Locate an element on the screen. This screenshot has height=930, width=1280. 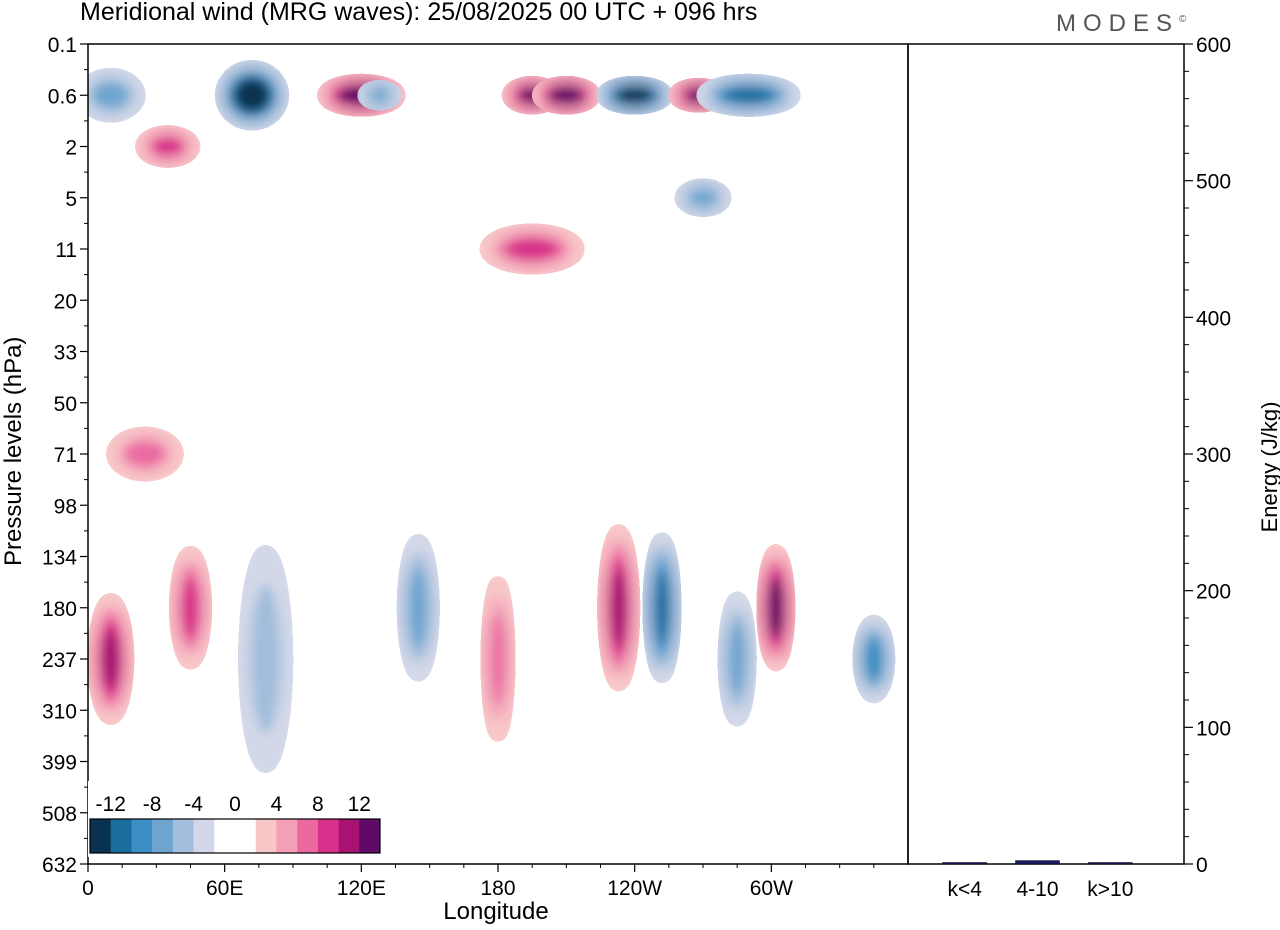
x-tick-label: 120W is located at coordinates (634, 888).